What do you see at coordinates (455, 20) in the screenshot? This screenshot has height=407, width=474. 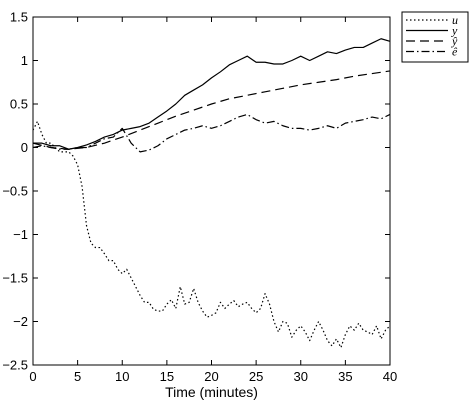 I see `legend-label-0: u` at bounding box center [455, 20].